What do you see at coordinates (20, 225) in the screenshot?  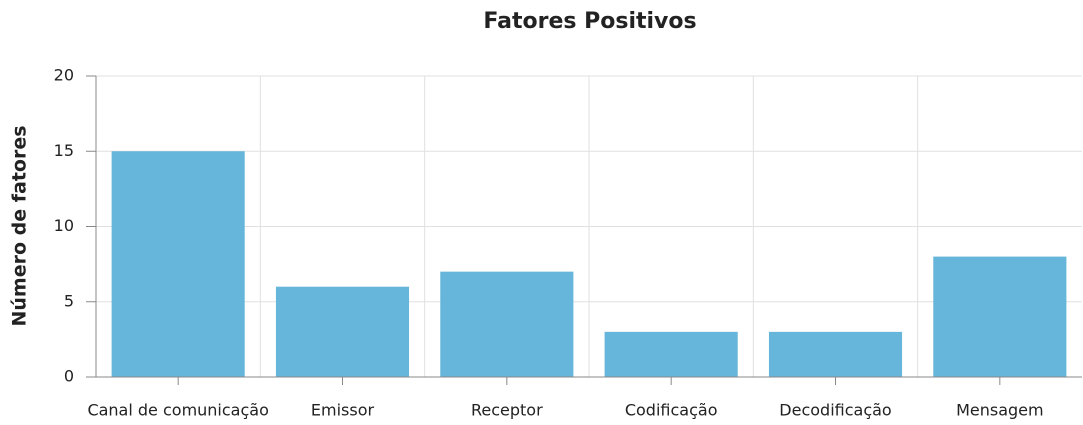 I see `y-axis-label: Número de fatores` at bounding box center [20, 225].